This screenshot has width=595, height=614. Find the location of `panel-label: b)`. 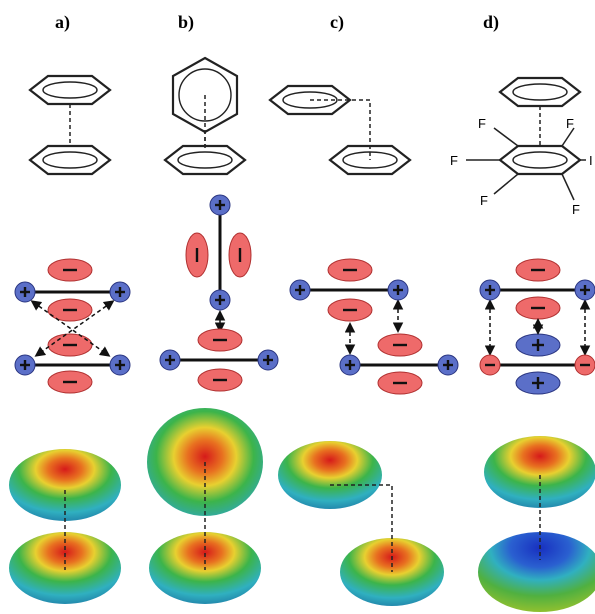

panel-label: b) is located at coordinates (186, 22).